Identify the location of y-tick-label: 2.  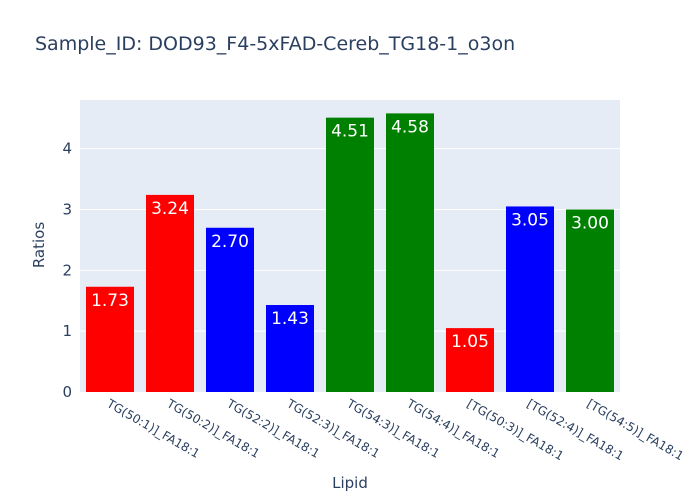
(67, 270).